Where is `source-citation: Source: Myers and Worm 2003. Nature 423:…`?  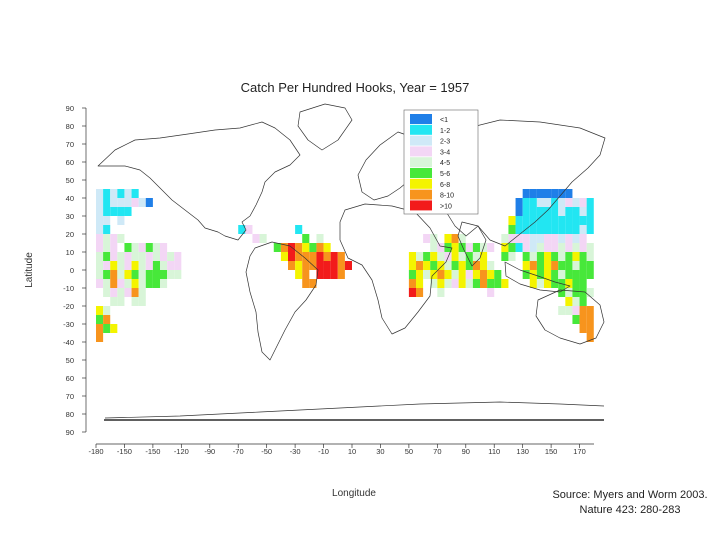
source-citation: Source: Myers and Worm 2003. Nature 423:… is located at coordinates (630, 503).